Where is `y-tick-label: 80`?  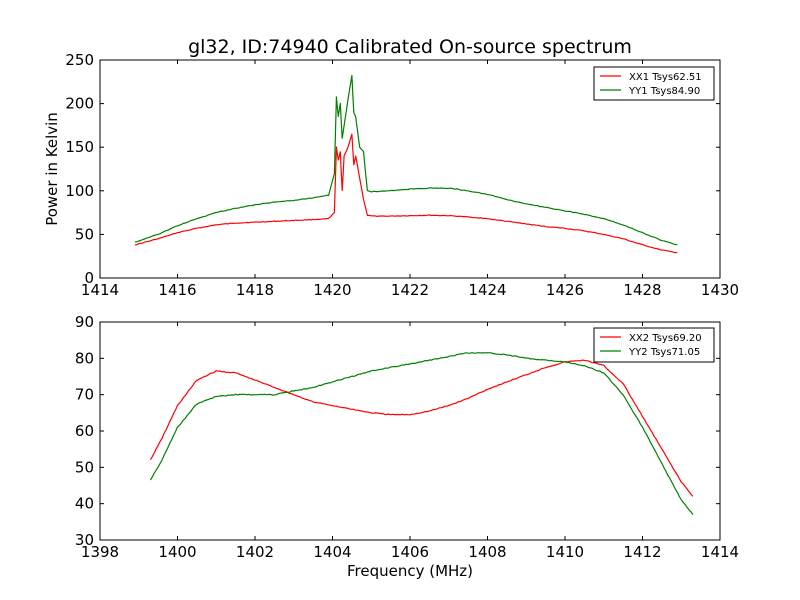
y-tick-label: 80 is located at coordinates (84, 358).